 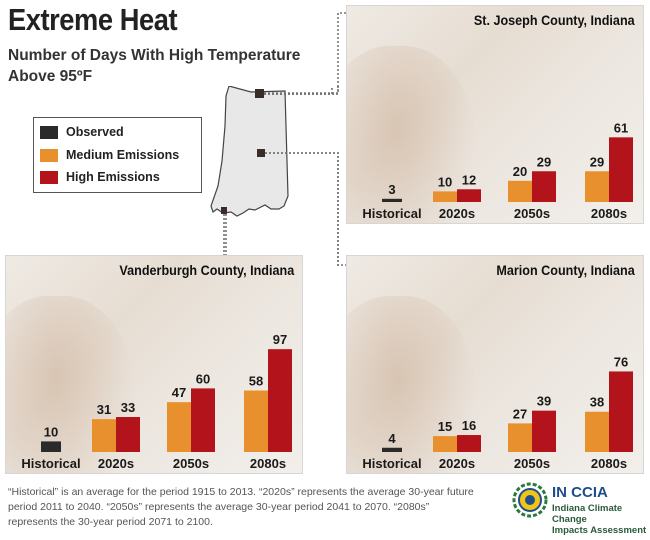 What do you see at coordinates (224, 210) in the screenshot?
I see `county-marker-vanderburgh` at bounding box center [224, 210].